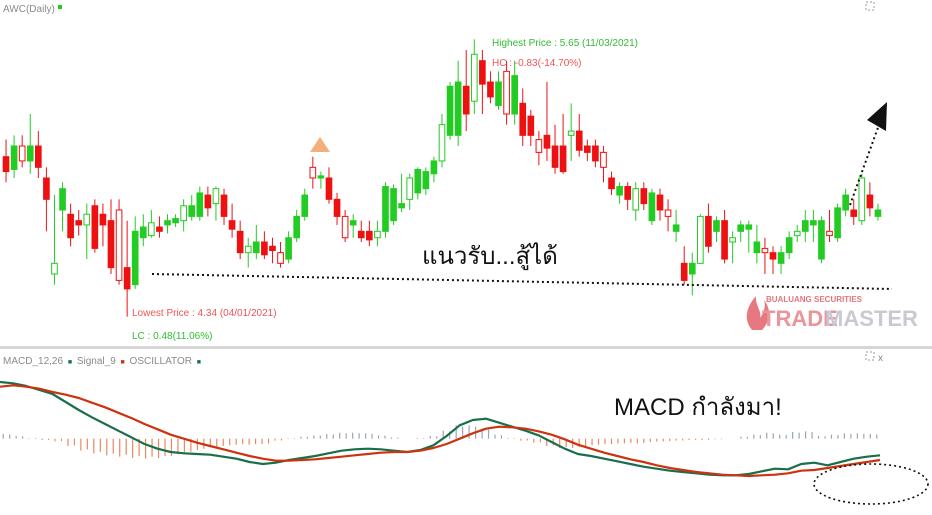 This screenshot has width=932, height=515. Describe the element at coordinates (880, 358) in the screenshot. I see `close-icon: x` at that location.